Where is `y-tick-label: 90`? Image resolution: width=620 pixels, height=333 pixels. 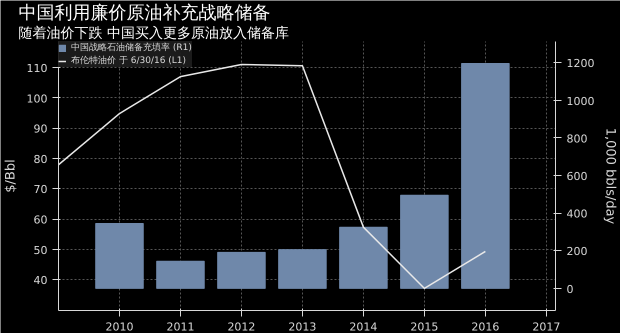
y-tick-label: 90 is located at coordinates (41, 129).